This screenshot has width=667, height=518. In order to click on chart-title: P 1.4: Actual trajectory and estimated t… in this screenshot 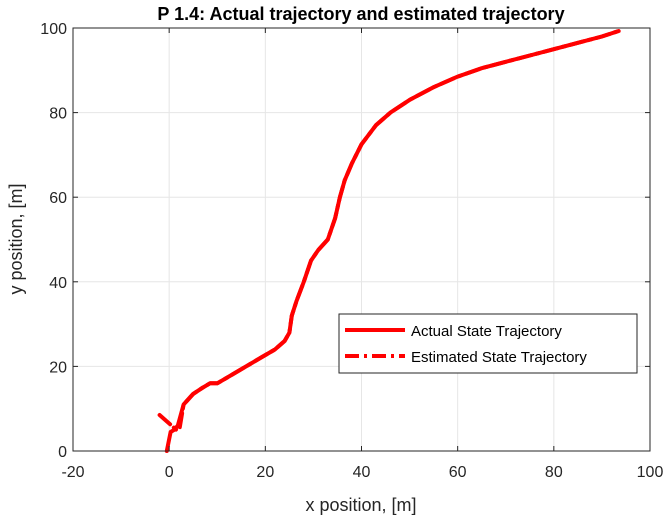, I will do `click(360, 14)`.